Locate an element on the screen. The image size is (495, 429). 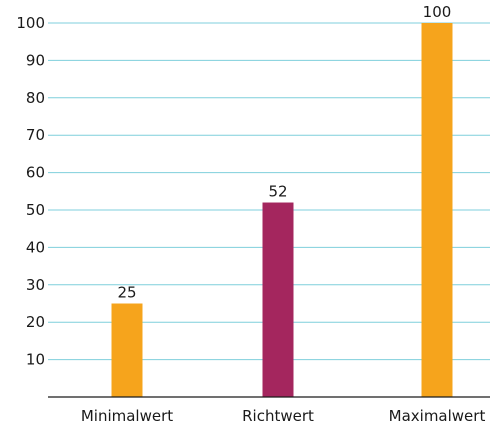
x-tick-label: Richtwert is located at coordinates (278, 416).